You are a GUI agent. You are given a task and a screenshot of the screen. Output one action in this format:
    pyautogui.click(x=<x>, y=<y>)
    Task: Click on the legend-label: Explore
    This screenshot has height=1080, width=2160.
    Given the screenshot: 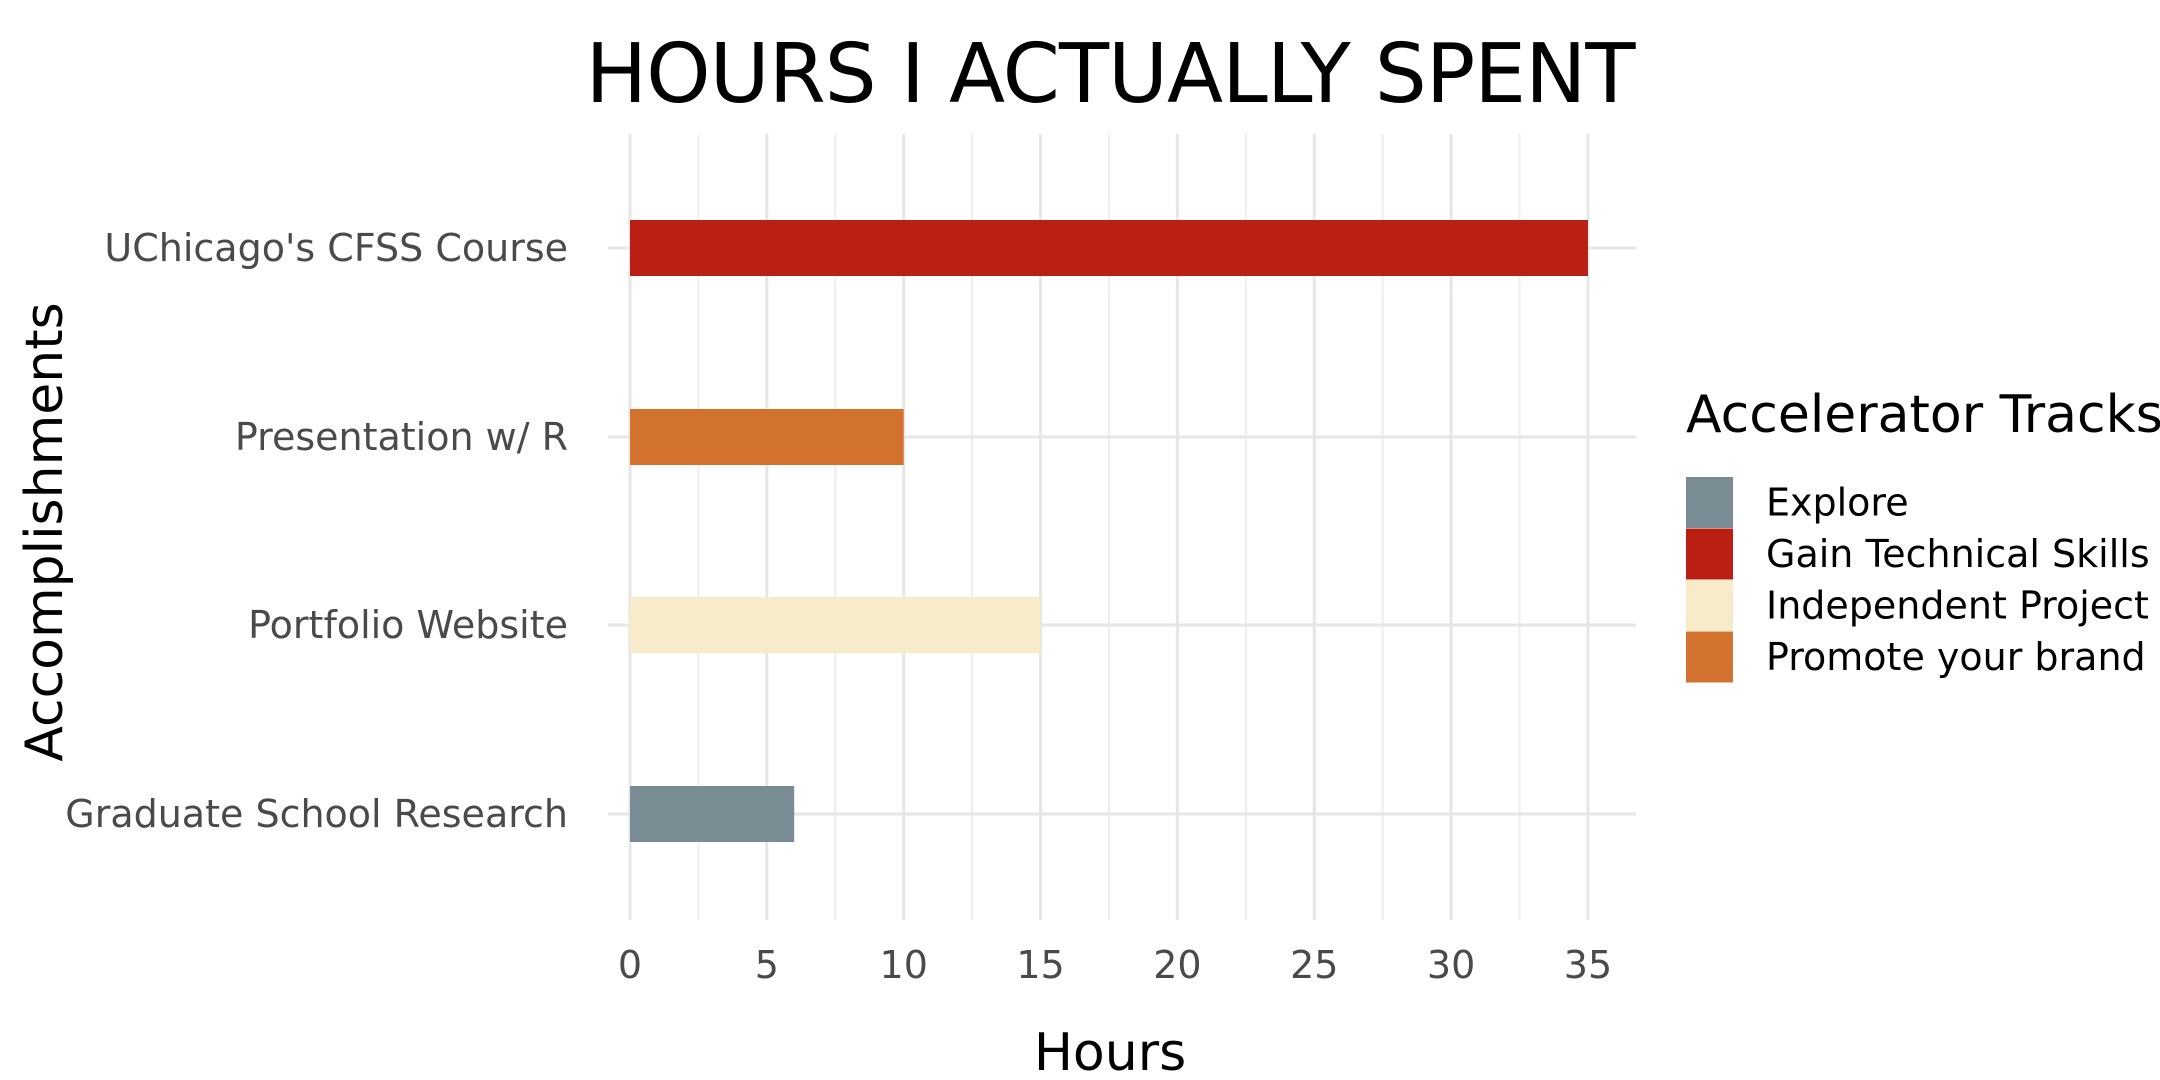 What is the action you would take?
    pyautogui.click(x=1837, y=503)
    